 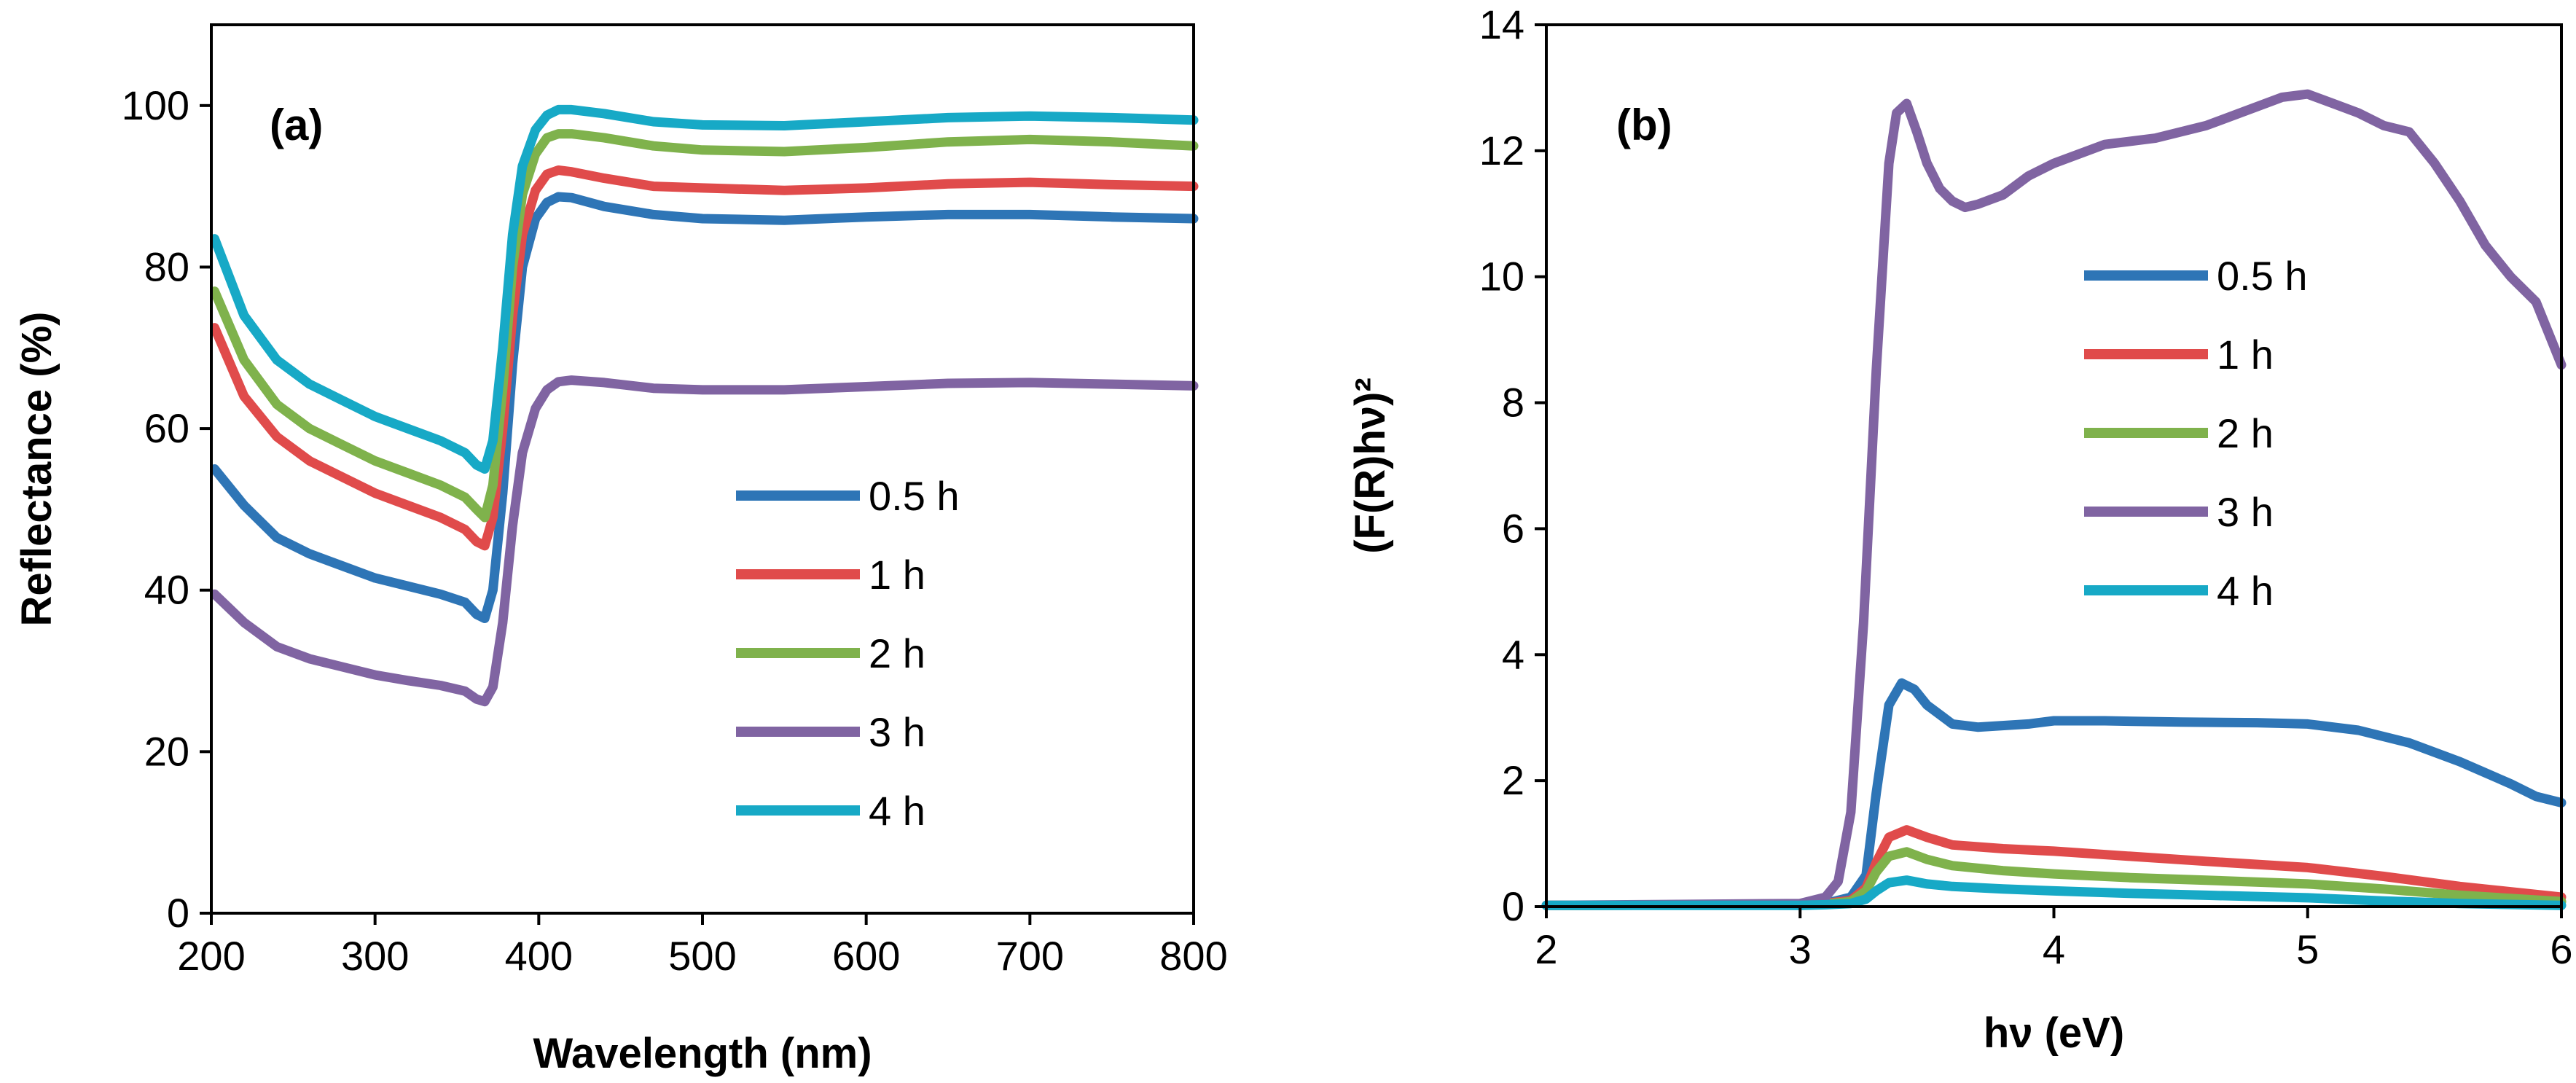 What do you see at coordinates (2245, 512) in the screenshot?
I see `panel-b-legend-label: 3 h` at bounding box center [2245, 512].